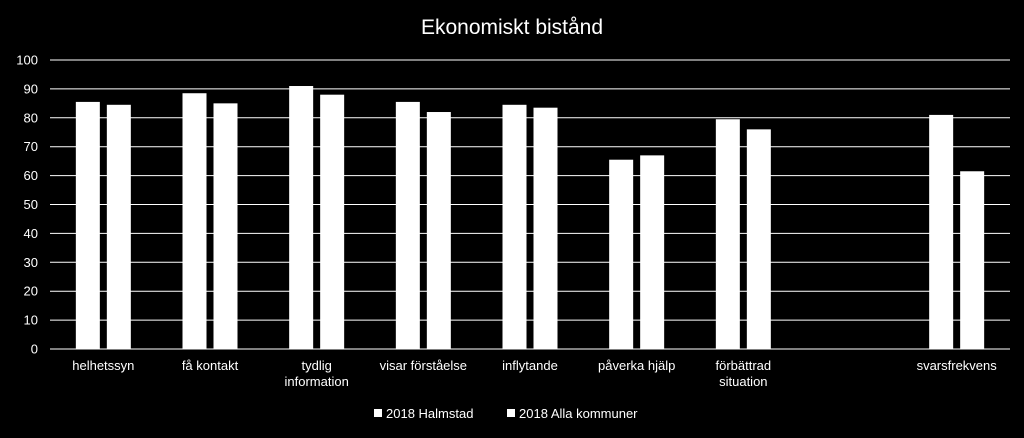 The width and height of the screenshot is (1024, 438). Describe the element at coordinates (31, 233) in the screenshot. I see `y-tick-label: 40` at that location.